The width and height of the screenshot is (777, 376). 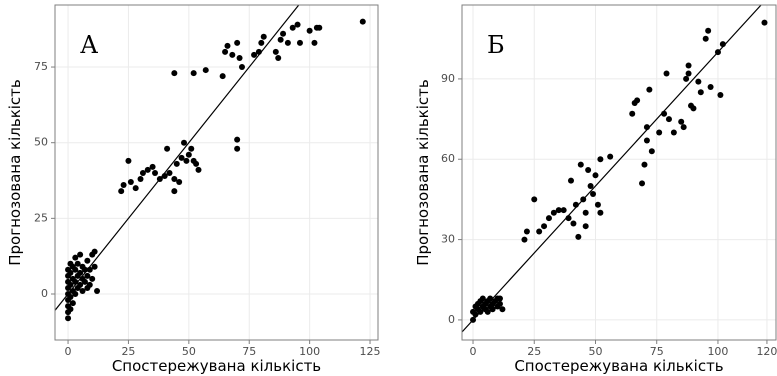 I want to click on y-tick-label: 60, so click(x=448, y=158).